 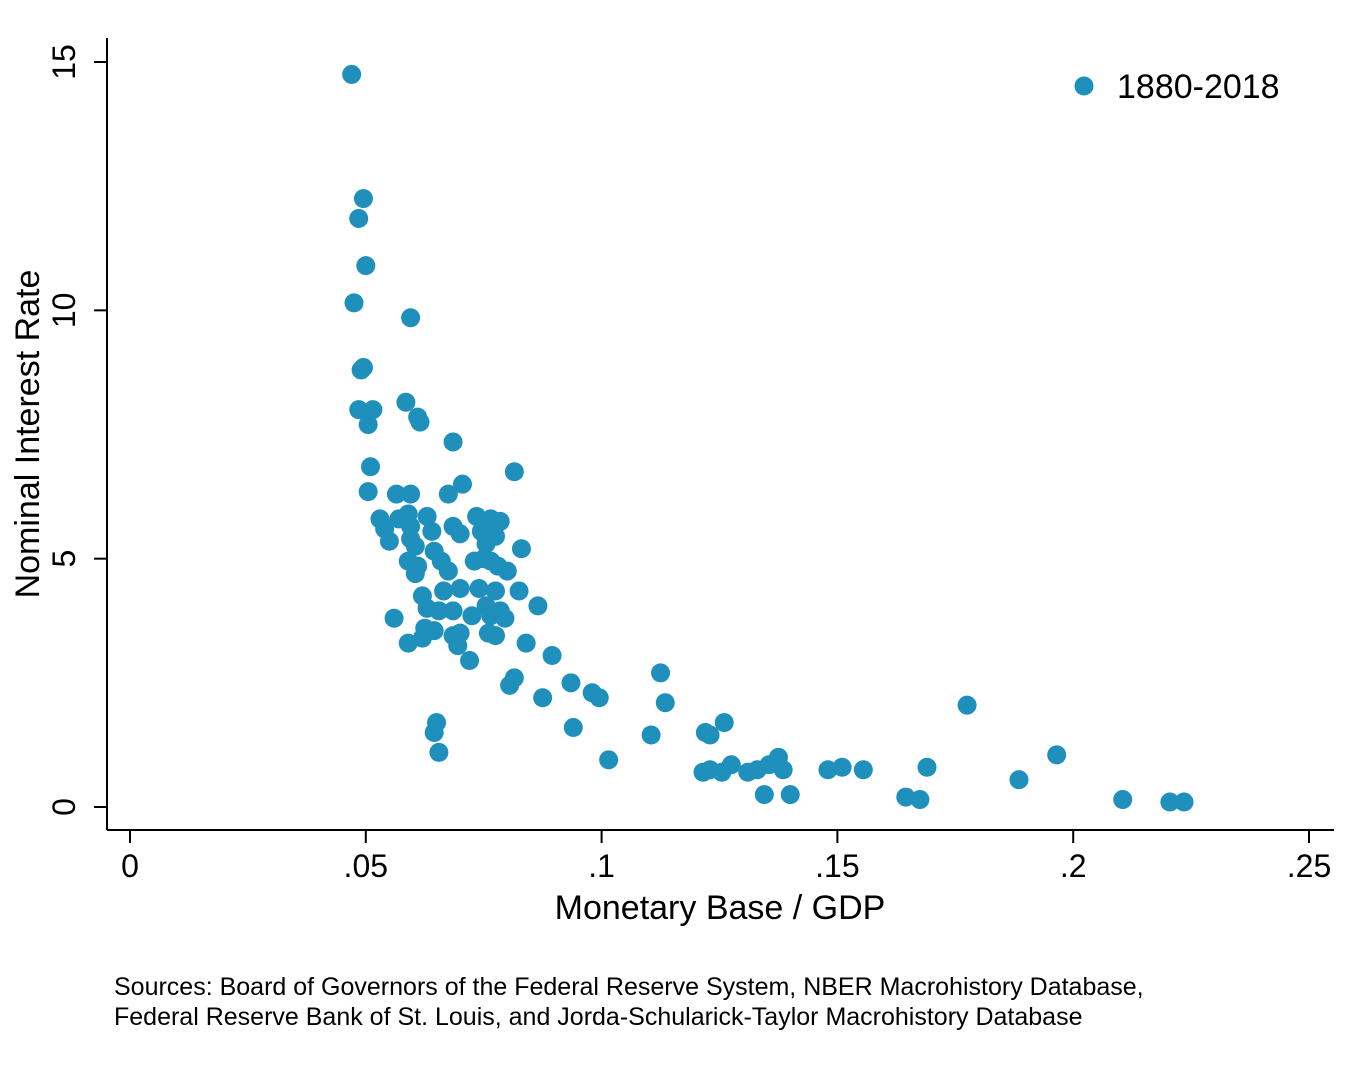 What do you see at coordinates (64, 62) in the screenshot?
I see `y-tick-label: 15` at bounding box center [64, 62].